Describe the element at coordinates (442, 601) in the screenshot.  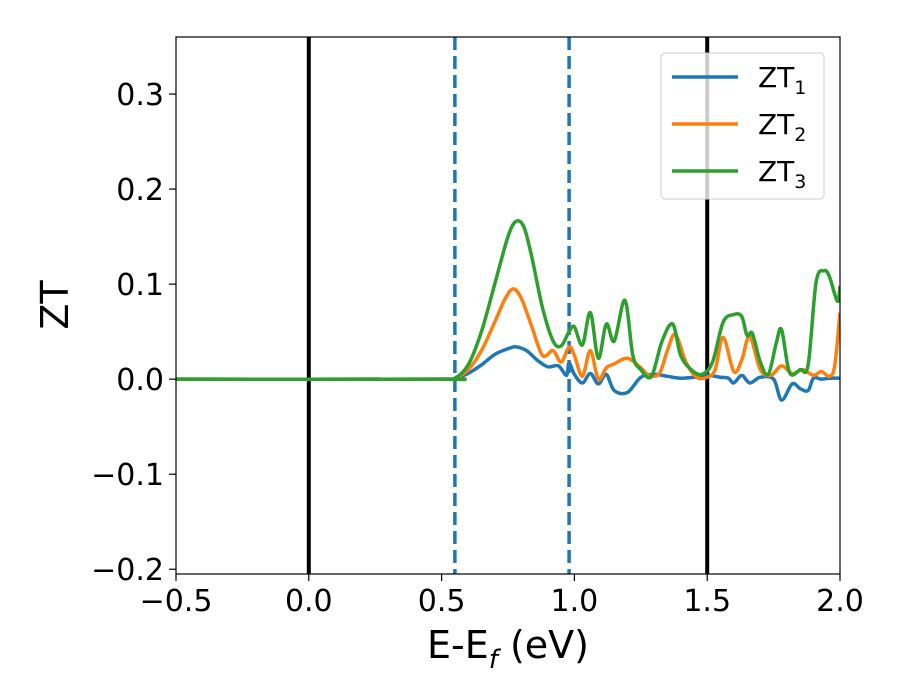
I see `x-tick-label: 0.5` at that location.